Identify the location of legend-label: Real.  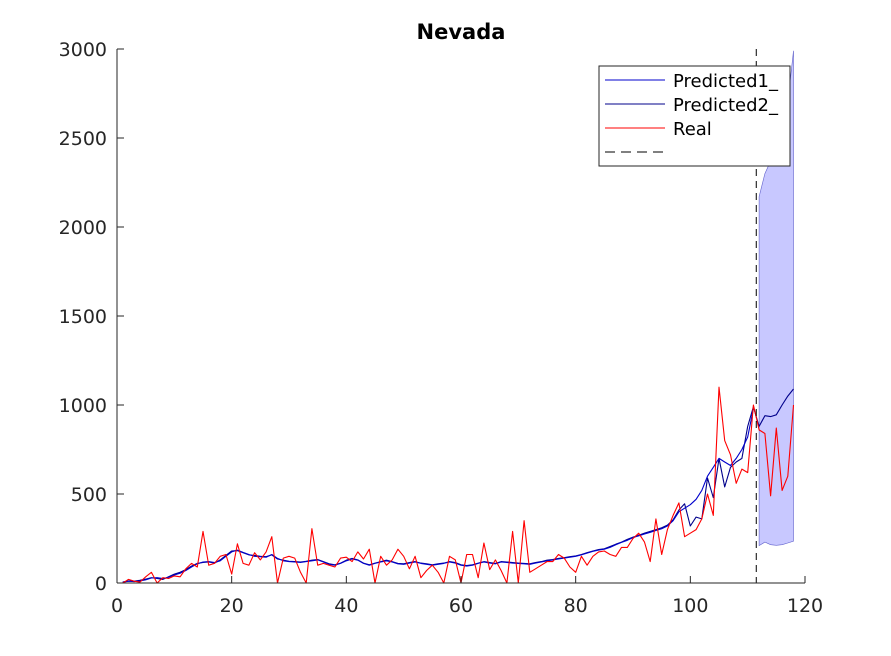
(692, 129).